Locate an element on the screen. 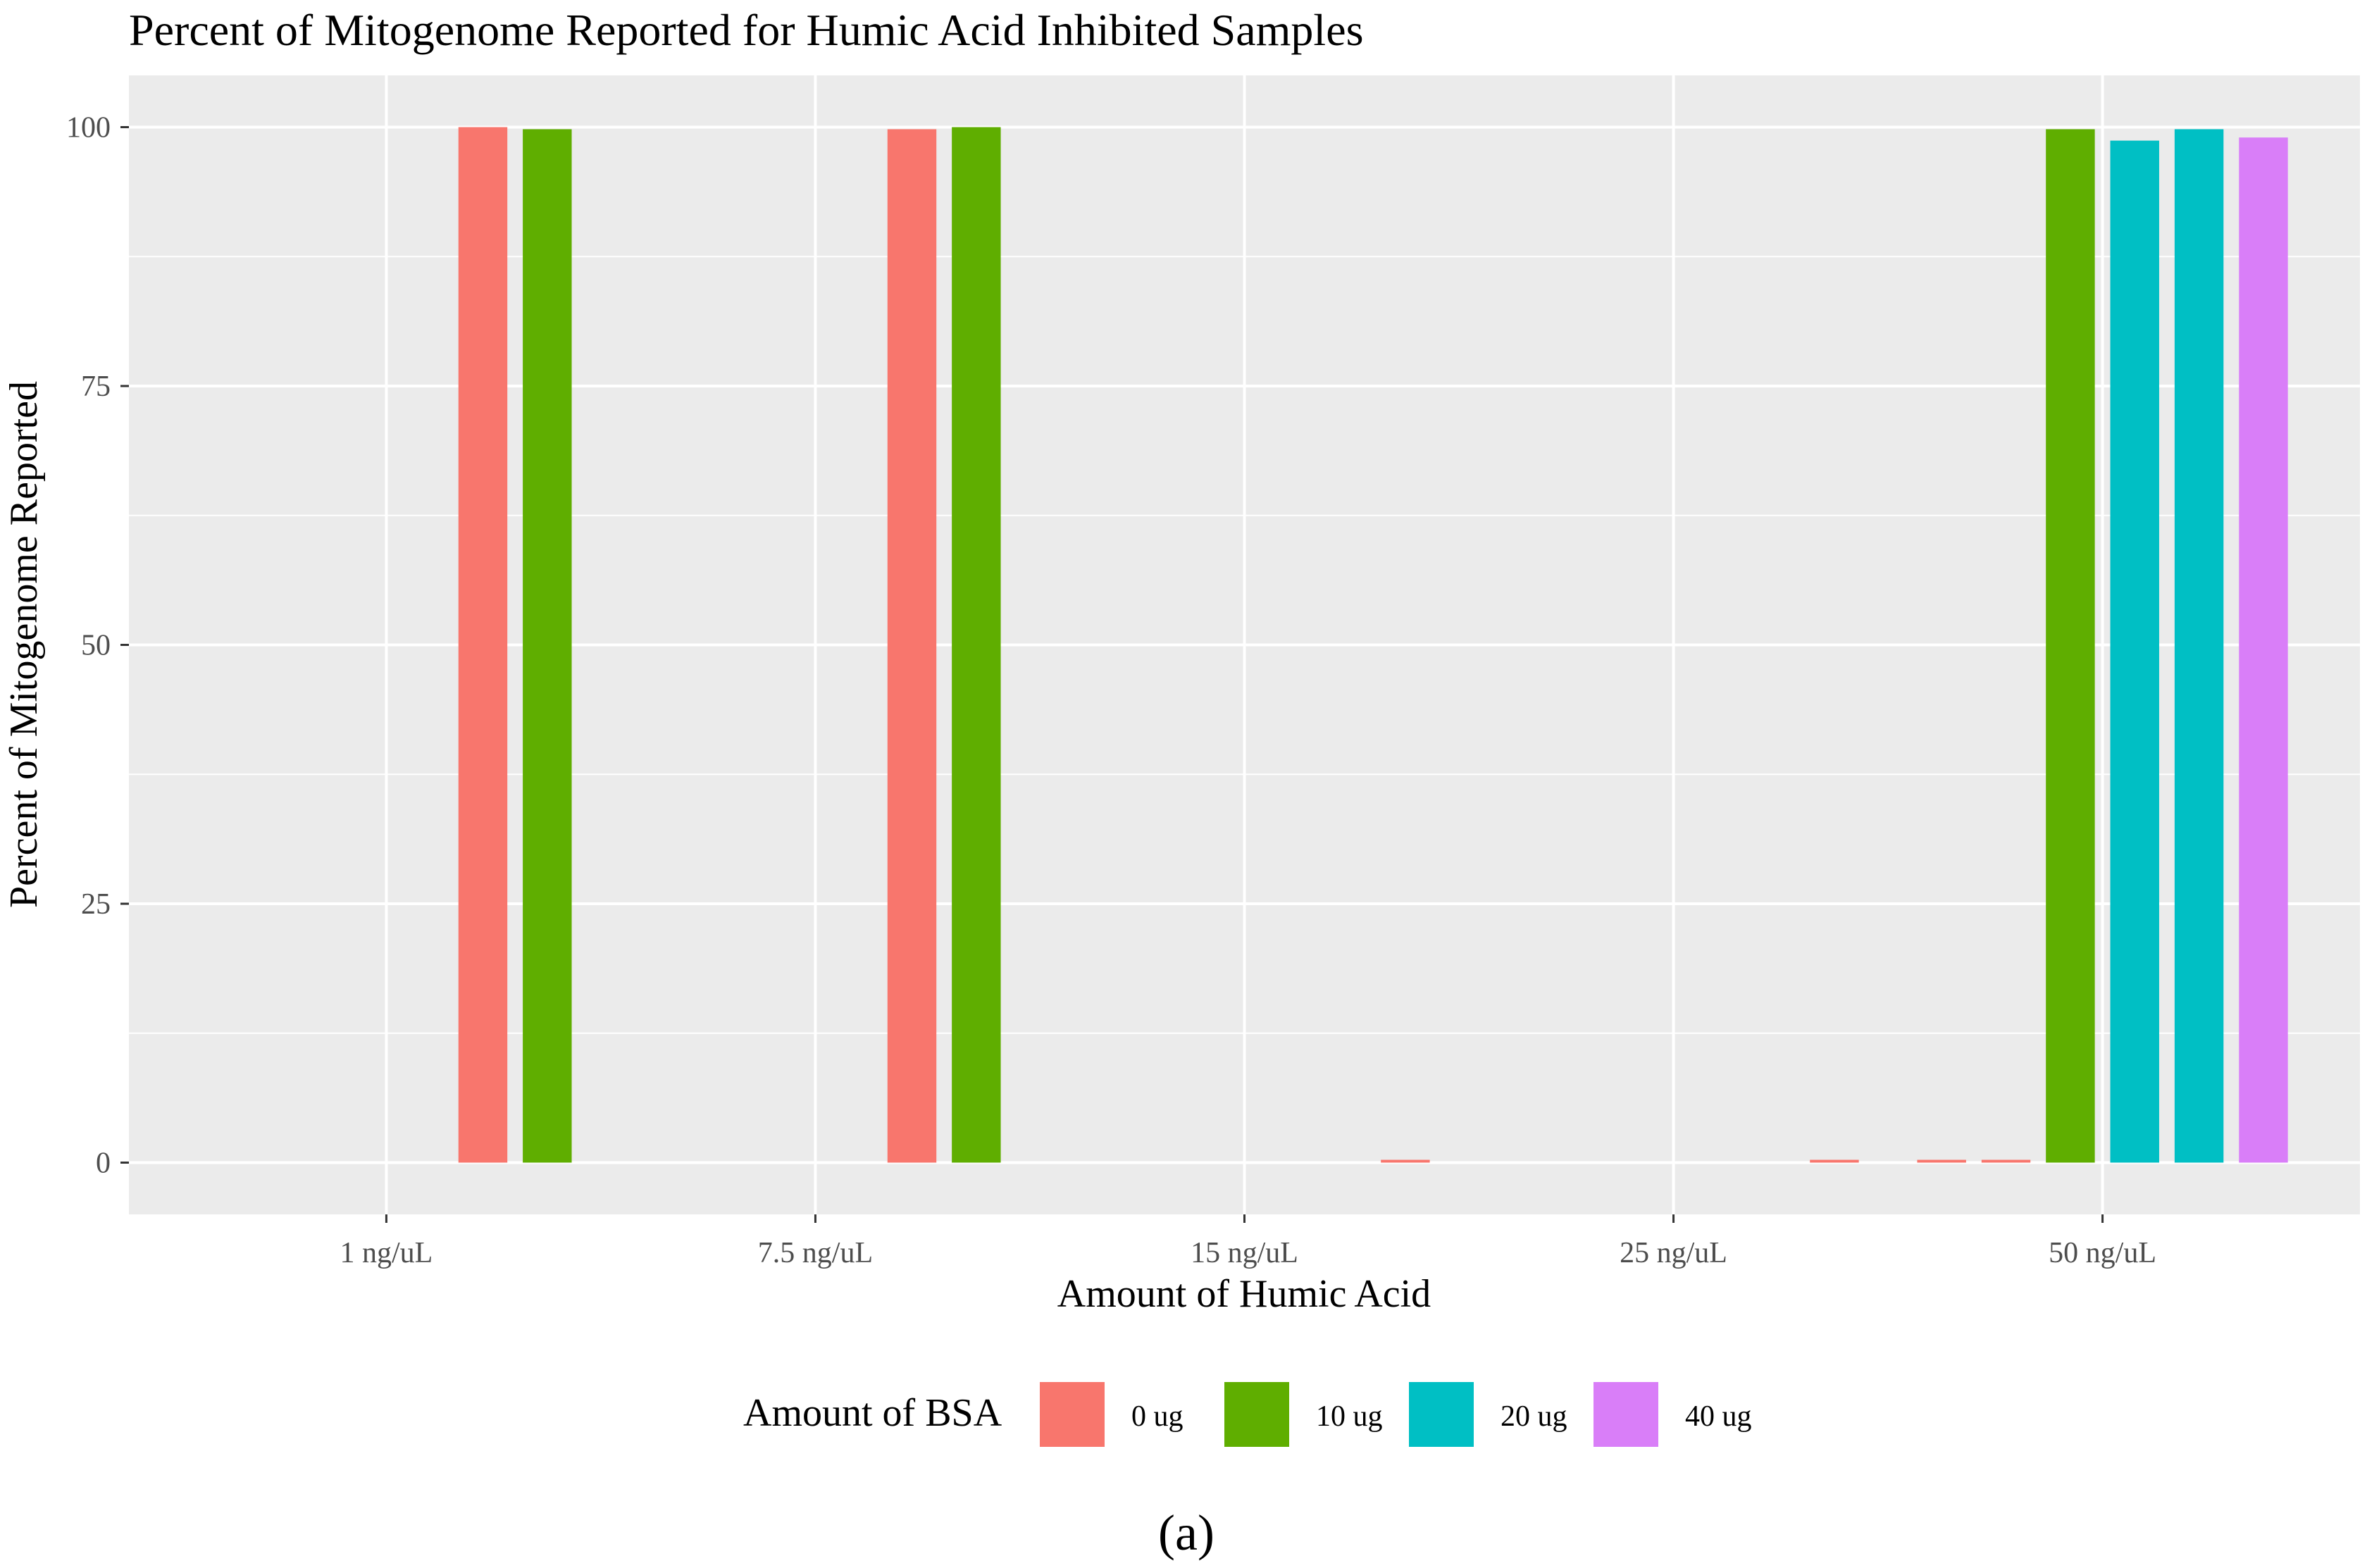 The width and height of the screenshot is (2367, 1568). legend-label: 0 ug is located at coordinates (1158, 1416).